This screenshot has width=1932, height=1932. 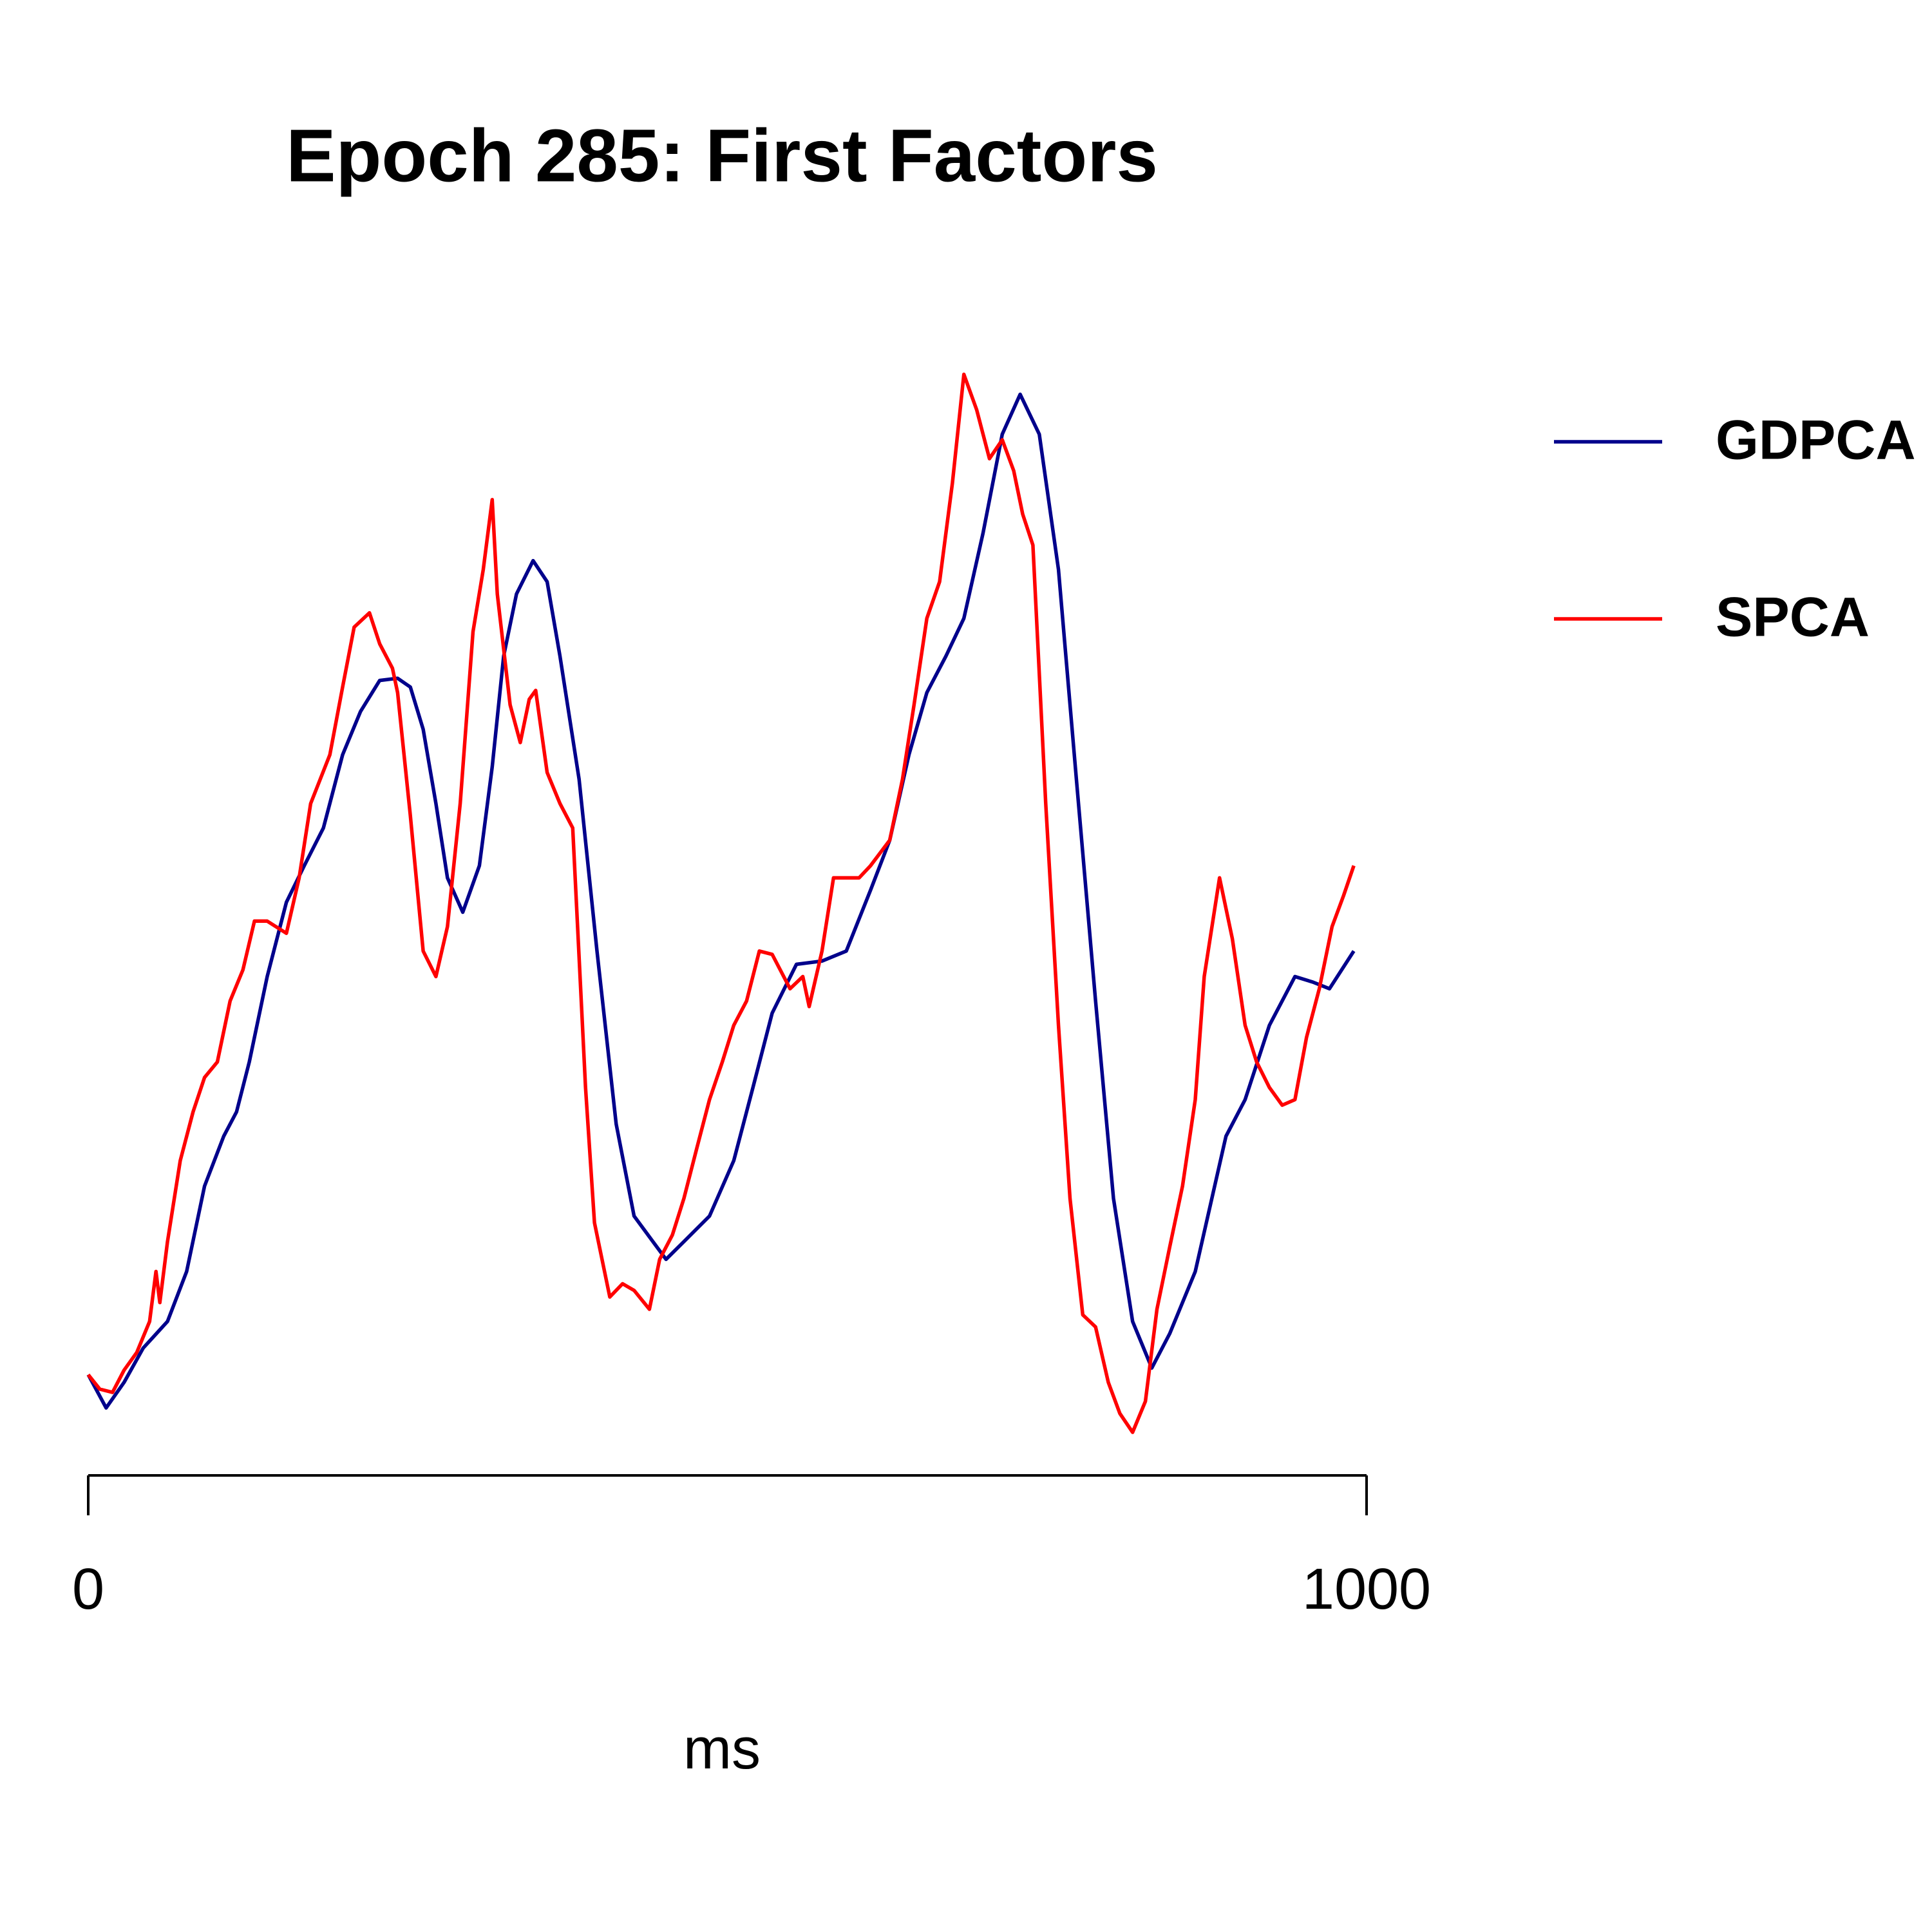 I want to click on legend-label: GDPCA, so click(x=1816, y=441).